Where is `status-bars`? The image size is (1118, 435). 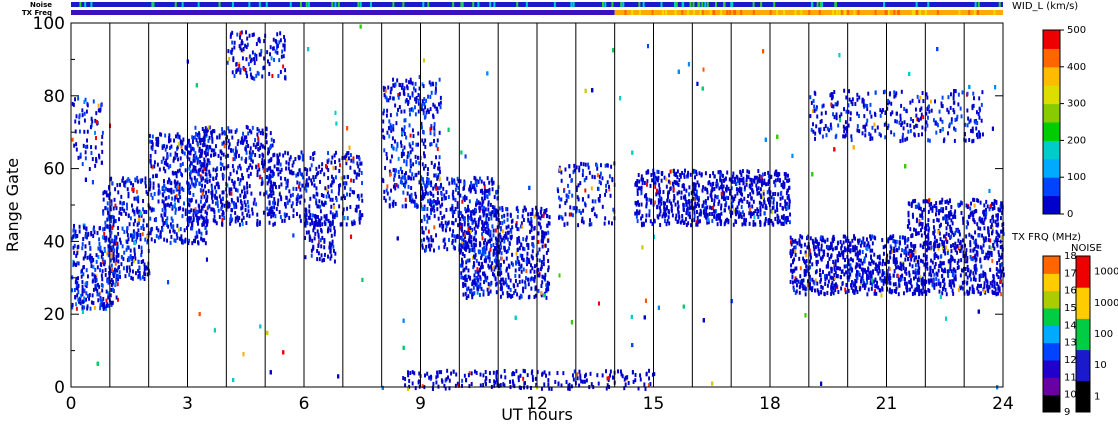
status-bars is located at coordinates (537, 8).